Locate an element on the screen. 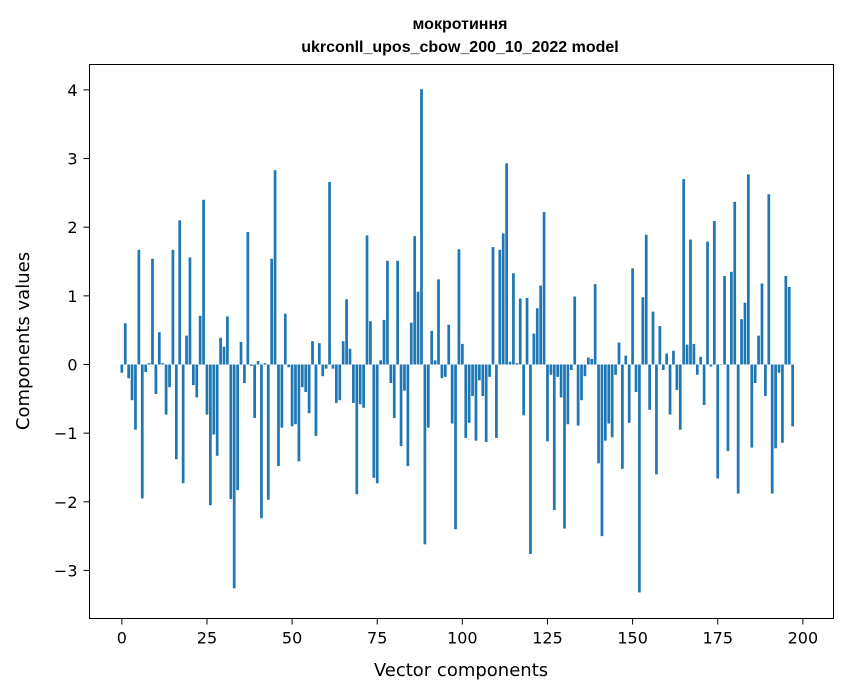 The width and height of the screenshot is (847, 696). x-tick-label-200: 200 is located at coordinates (803, 638).